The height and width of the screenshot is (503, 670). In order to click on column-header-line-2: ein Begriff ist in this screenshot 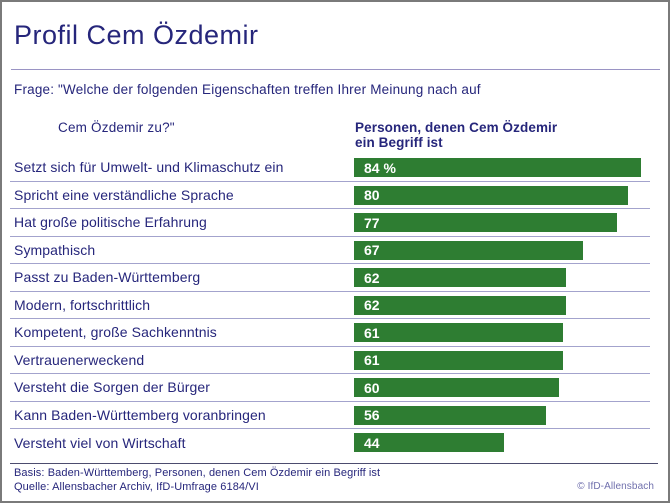, I will do `click(399, 142)`.